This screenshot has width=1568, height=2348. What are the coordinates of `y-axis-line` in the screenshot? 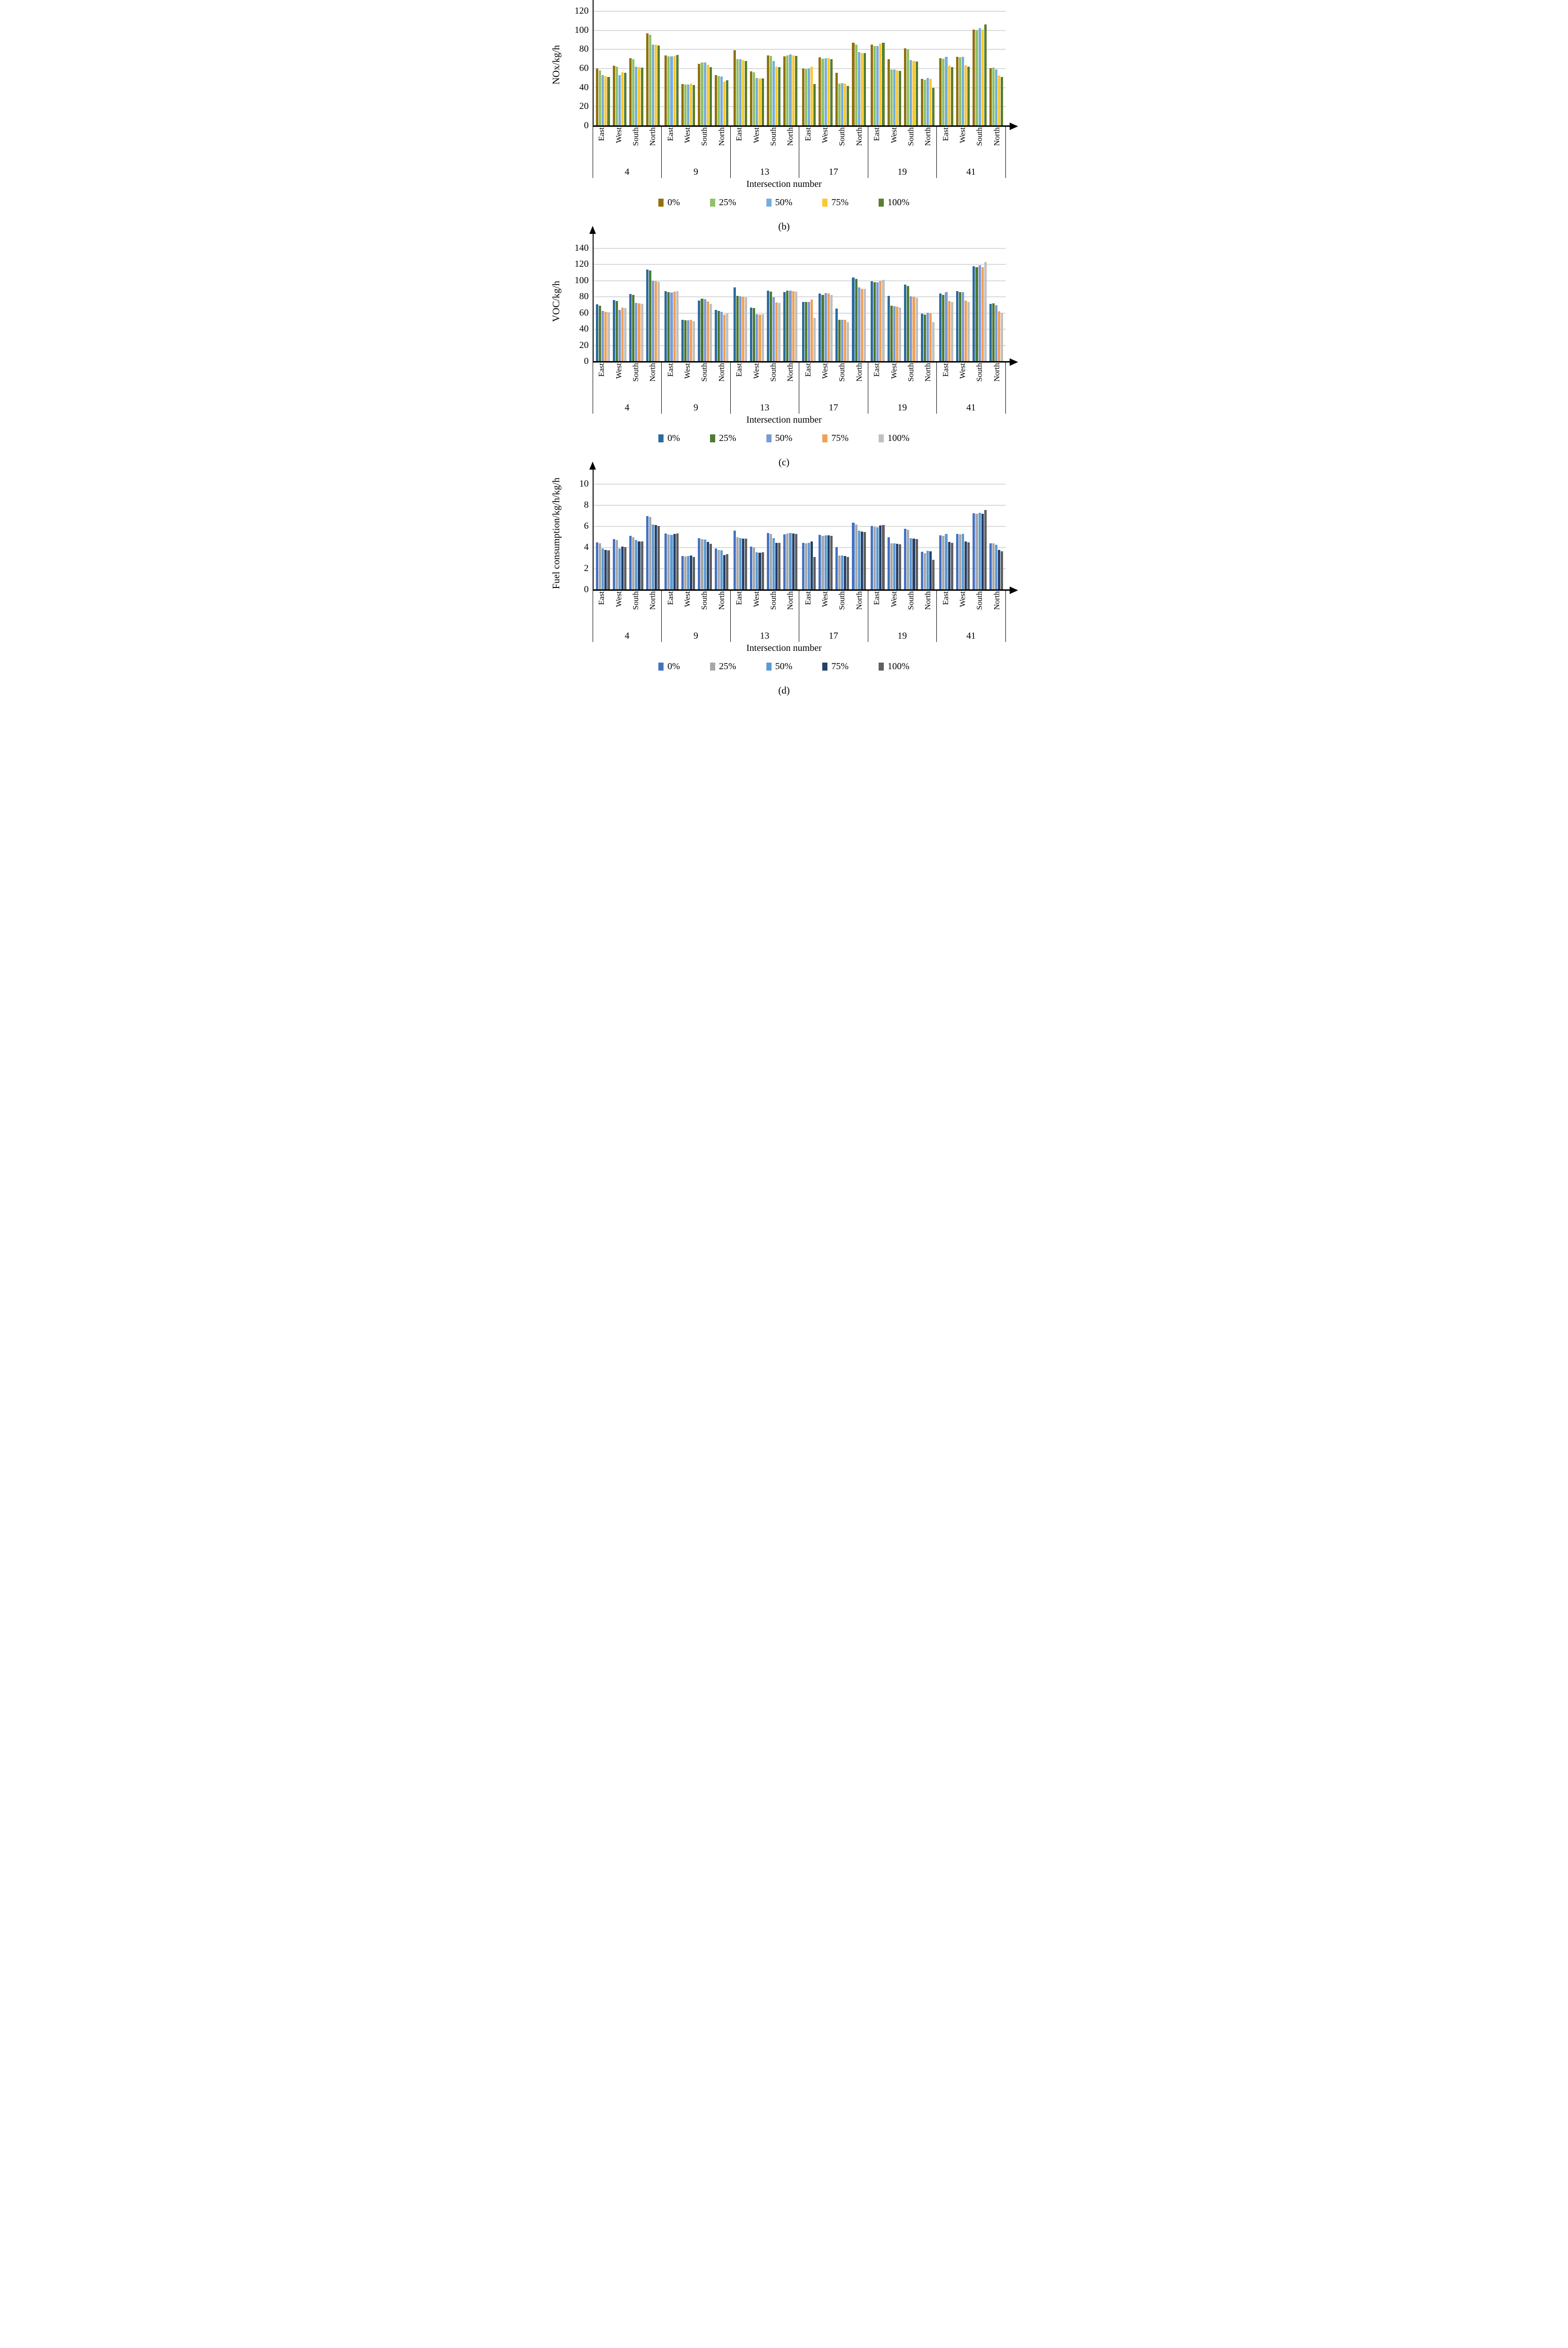 It's located at (593, 297).